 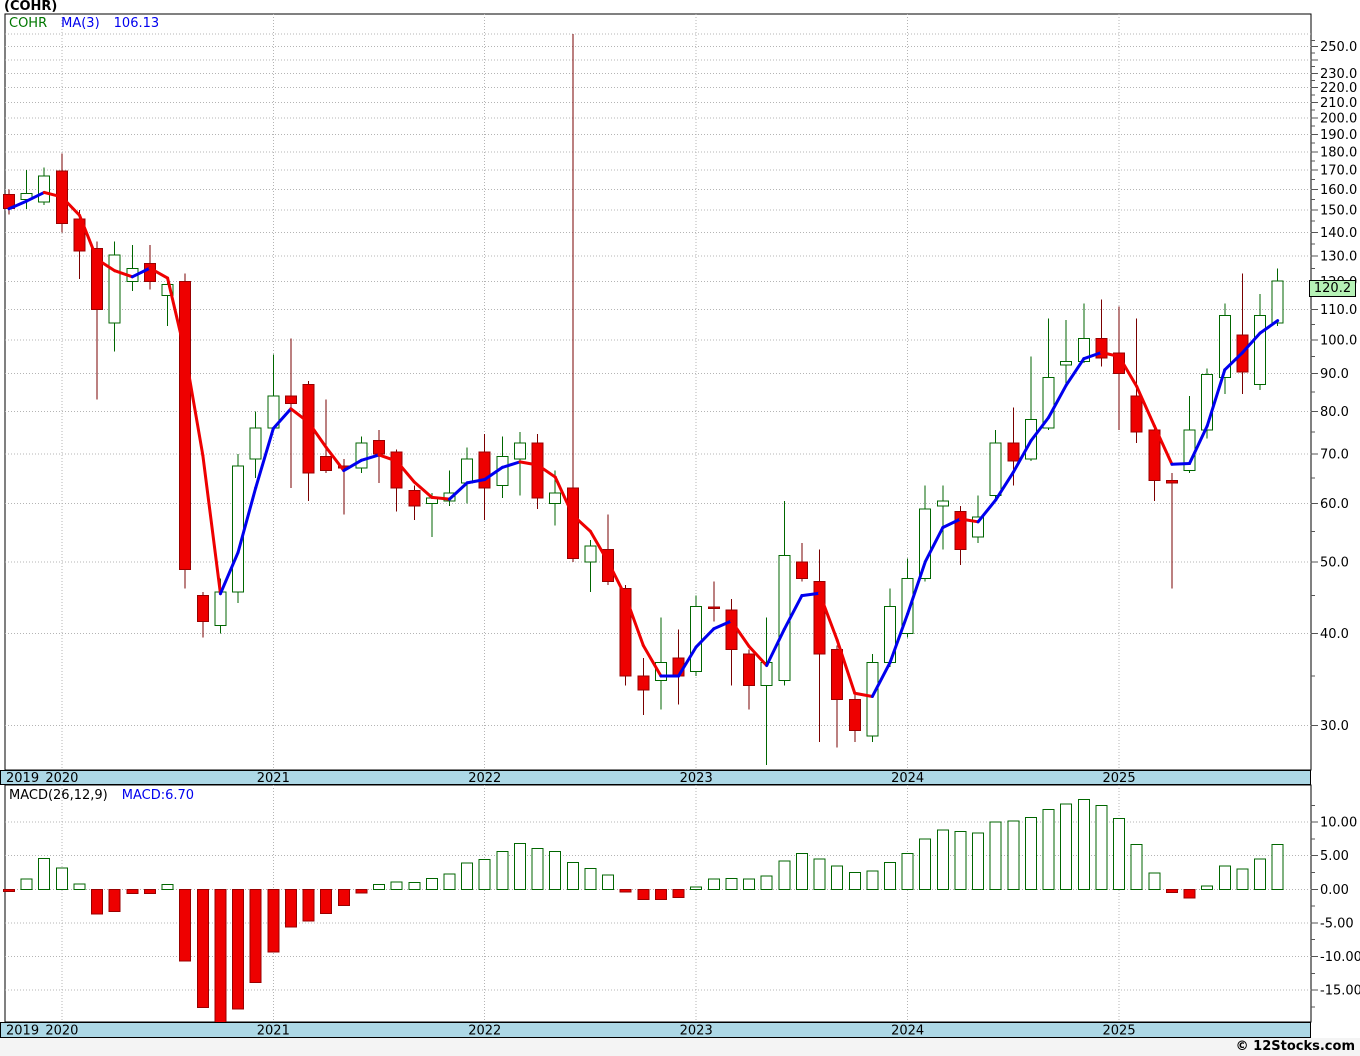 I want to click on svg-text: 80.0, so click(x=1334, y=412).